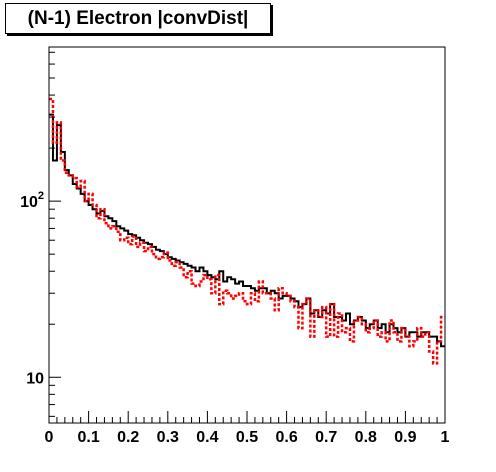  What do you see at coordinates (168, 437) in the screenshot?
I see `x-tick-label: 0.3` at bounding box center [168, 437].